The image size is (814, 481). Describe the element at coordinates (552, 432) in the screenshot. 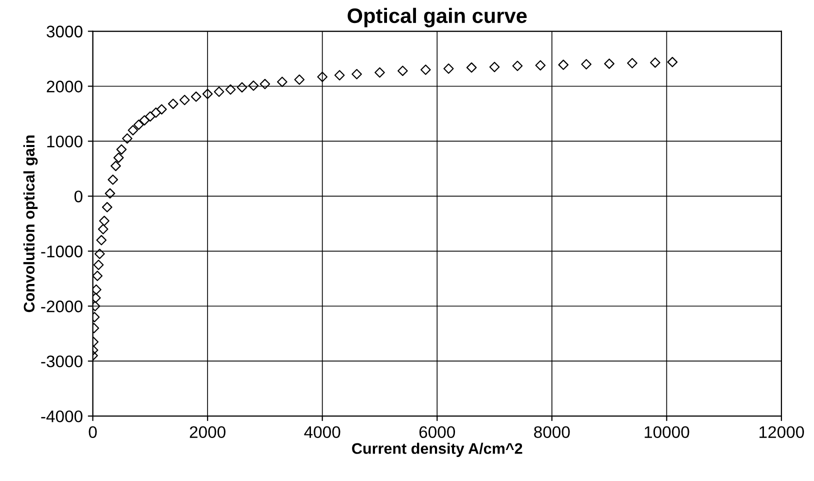

I see `x-tick-label: 8000` at that location.